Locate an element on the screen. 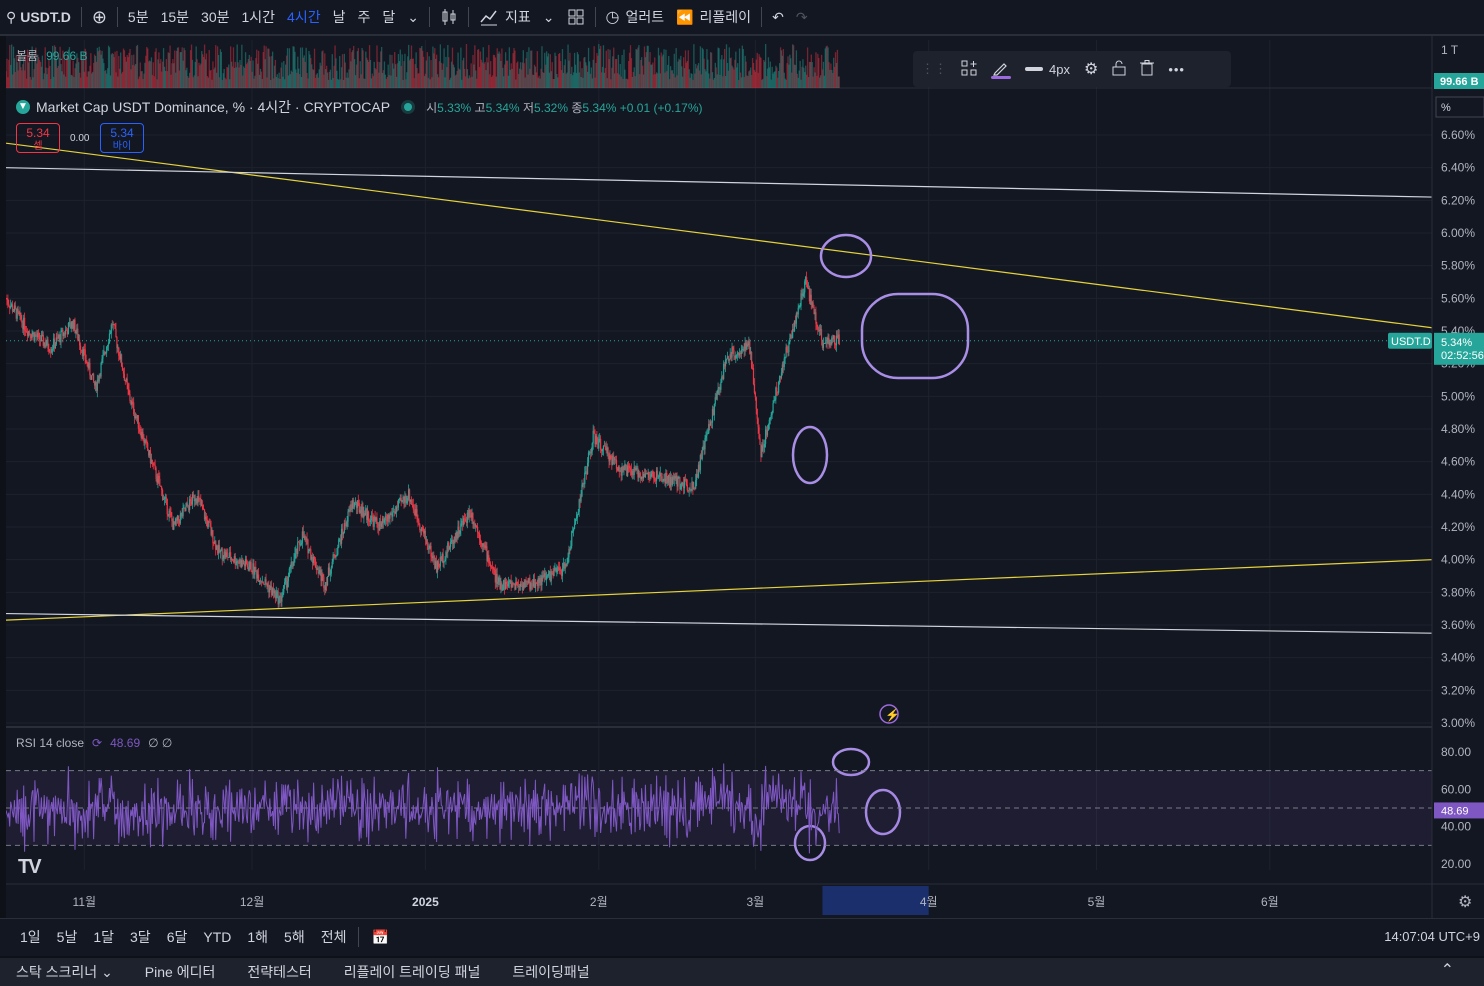 This screenshot has width=1484, height=986. interval-4h: 4시간 is located at coordinates (304, 17).